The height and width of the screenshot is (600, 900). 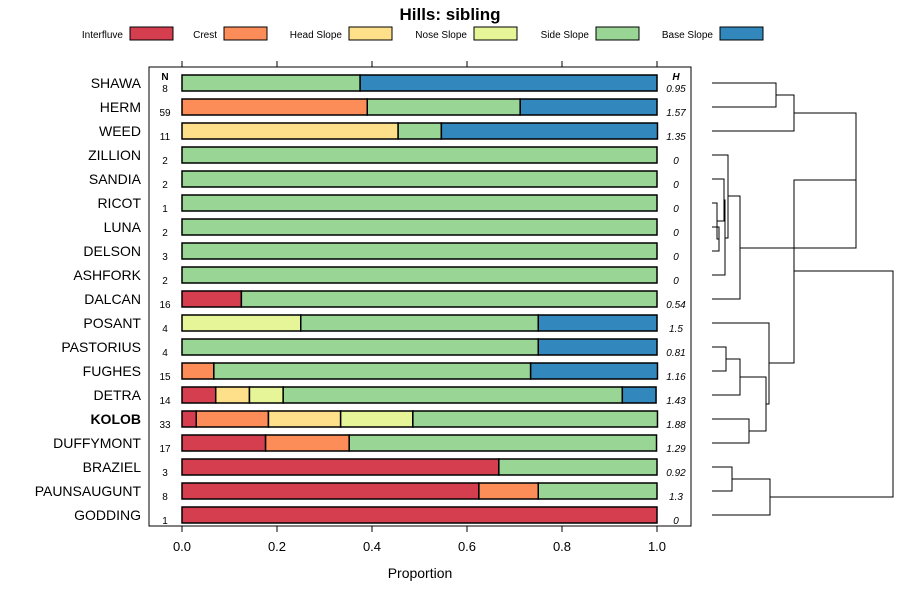 What do you see at coordinates (112, 371) in the screenshot?
I see `category-label: FUGHES` at bounding box center [112, 371].